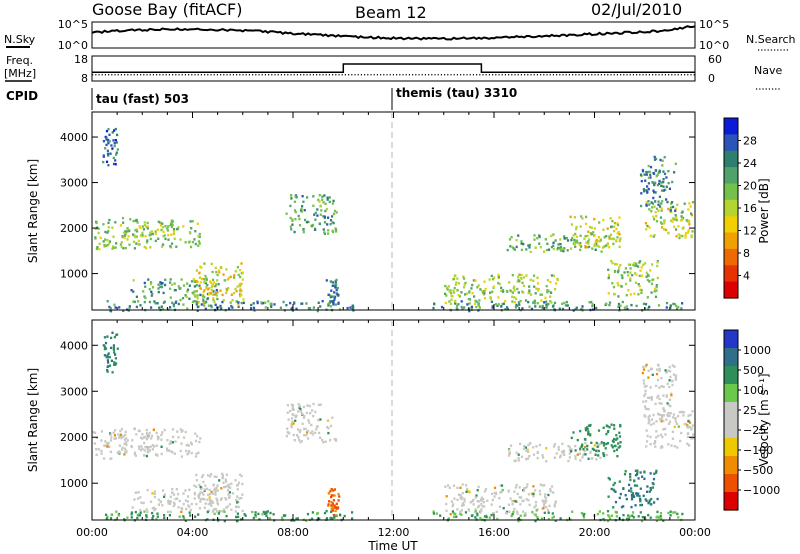 This screenshot has height=554, width=800. Describe the element at coordinates (771, 39) in the screenshot. I see `nsearch-label: N.Search` at that location.